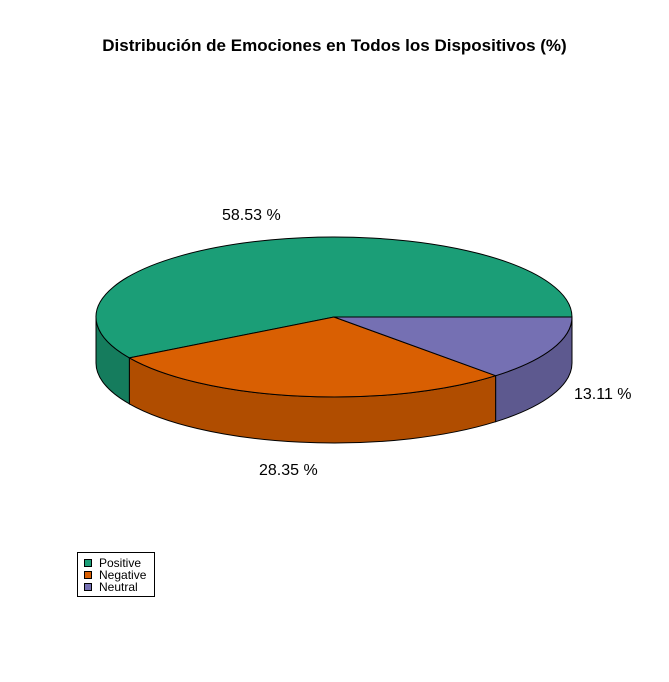 This screenshot has height=682, width=669. I want to click on legend-item-neutral: Neutral, so click(115, 587).